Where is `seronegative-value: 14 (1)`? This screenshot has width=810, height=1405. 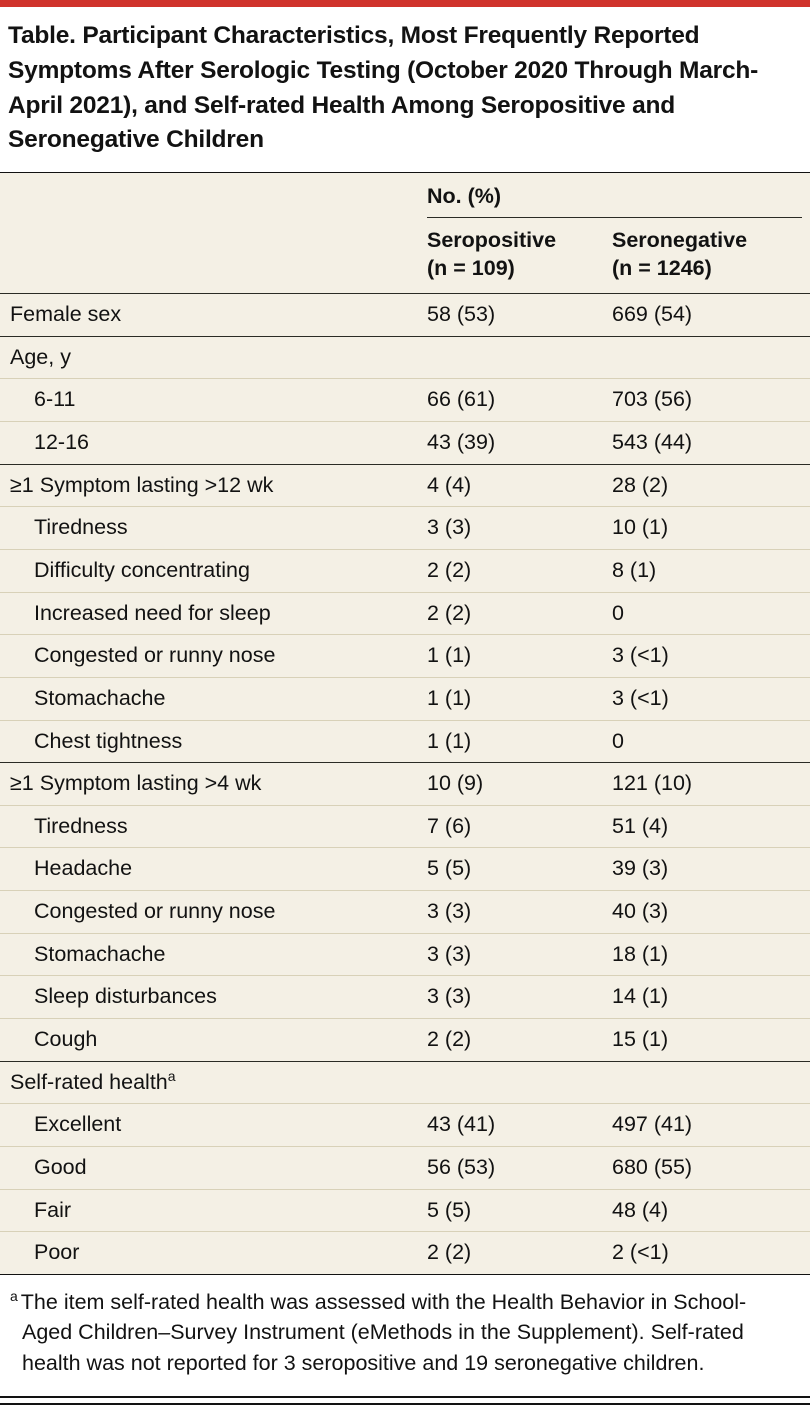
seronegative-value: 14 (1) is located at coordinates (640, 996).